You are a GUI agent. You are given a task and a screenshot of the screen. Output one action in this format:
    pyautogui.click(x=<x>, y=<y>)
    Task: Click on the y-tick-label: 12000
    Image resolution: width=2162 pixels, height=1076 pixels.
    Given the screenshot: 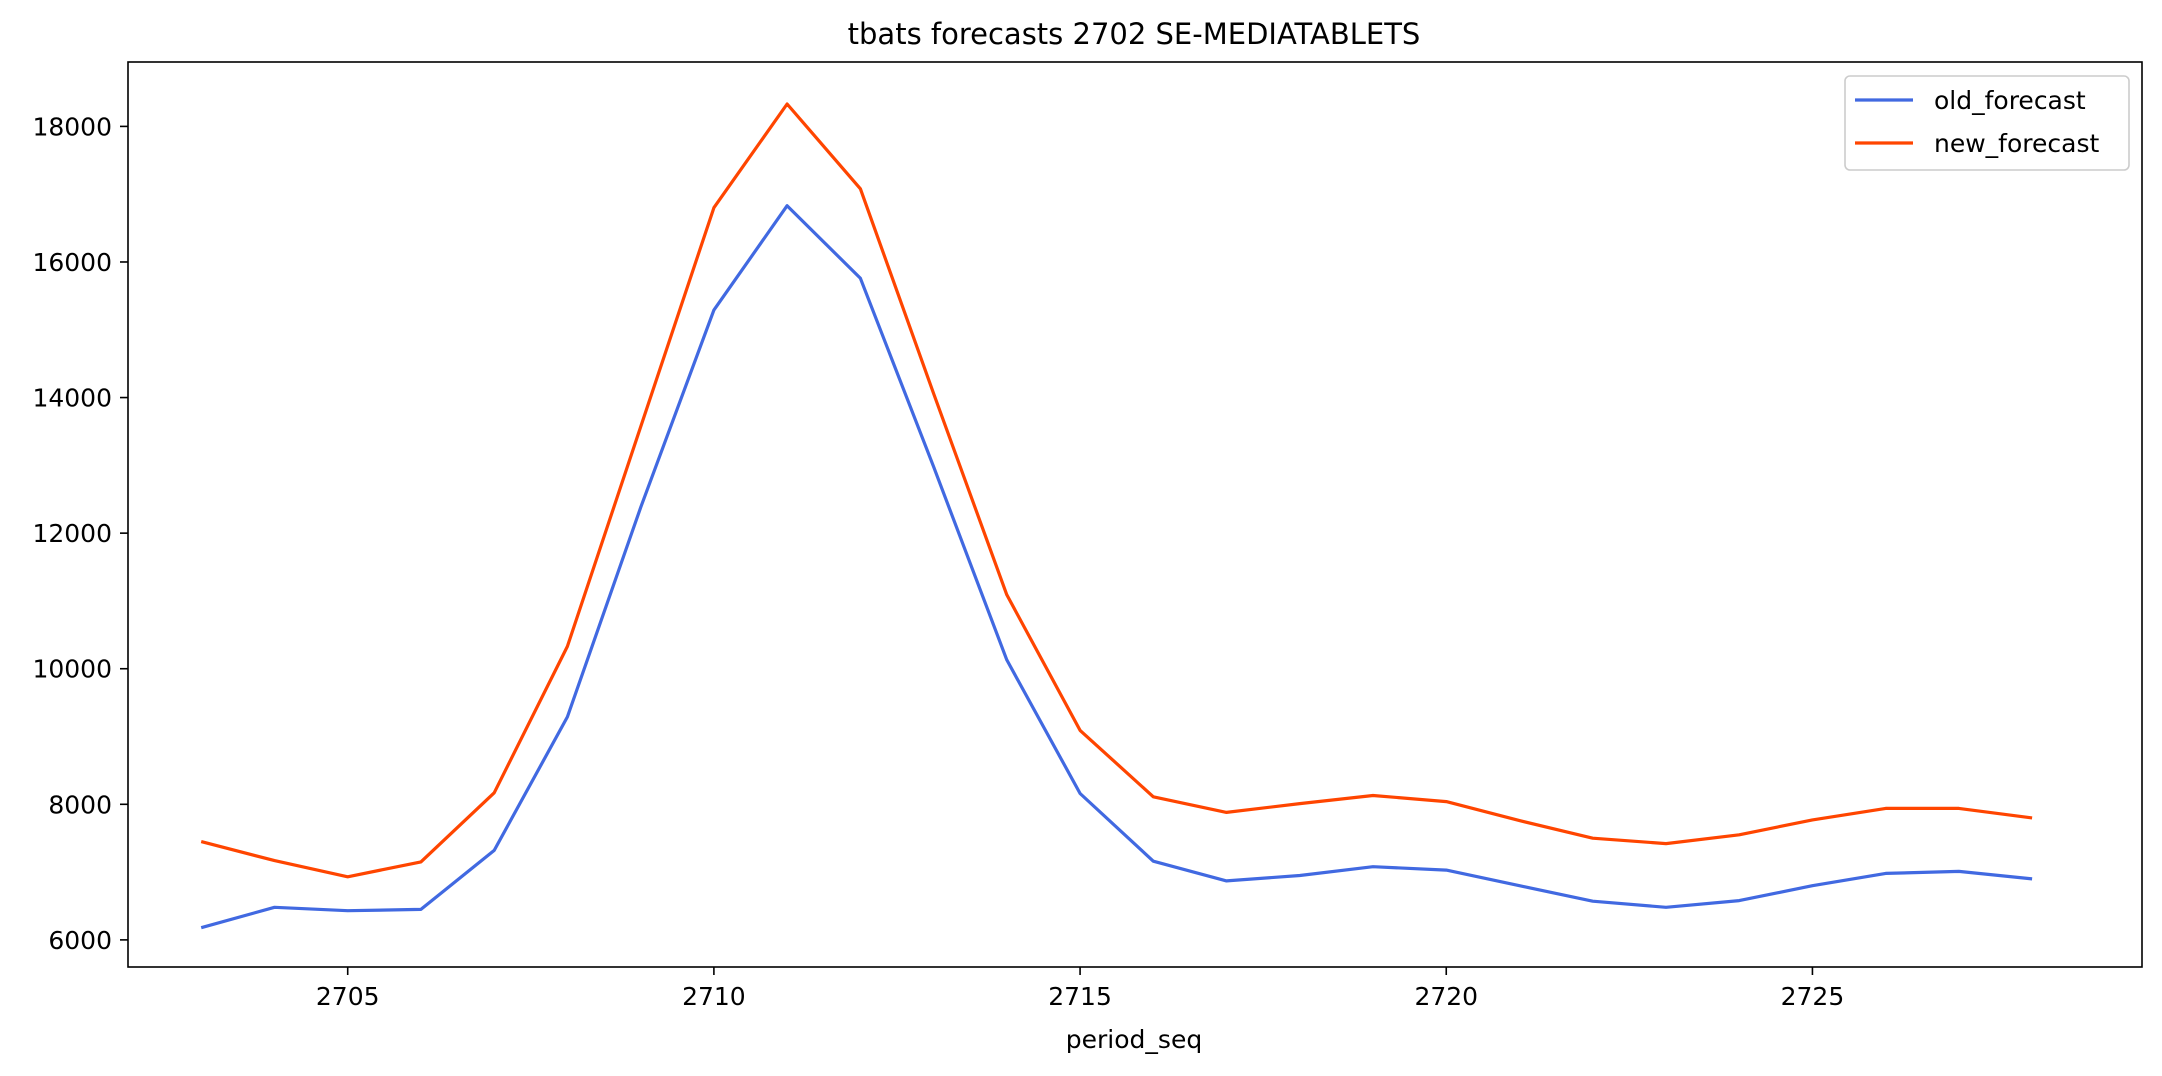 What is the action you would take?
    pyautogui.click(x=72, y=533)
    